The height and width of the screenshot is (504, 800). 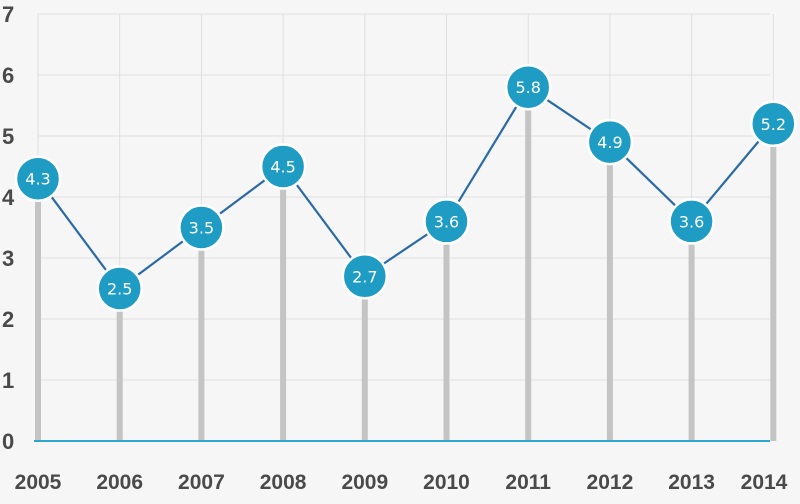 I want to click on y-tick-1: 1, so click(x=8, y=380).